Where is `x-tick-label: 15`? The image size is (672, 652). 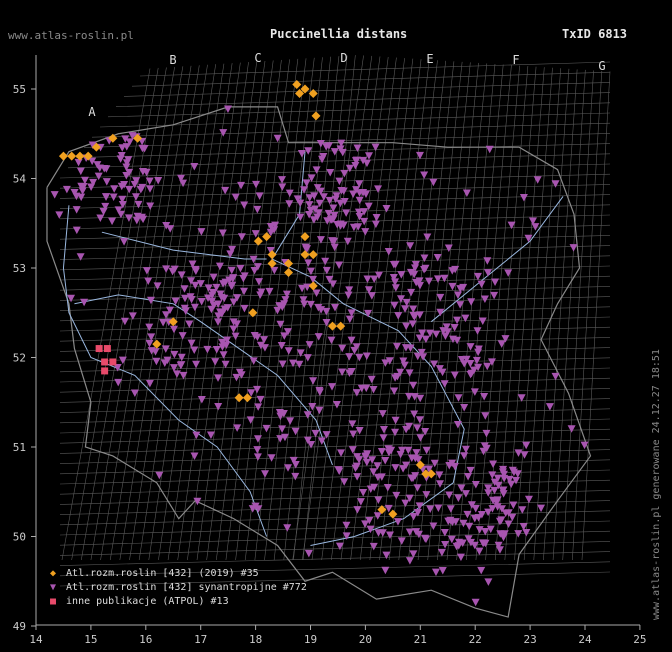
x-tick-label: 15 is located at coordinates (90, 639).